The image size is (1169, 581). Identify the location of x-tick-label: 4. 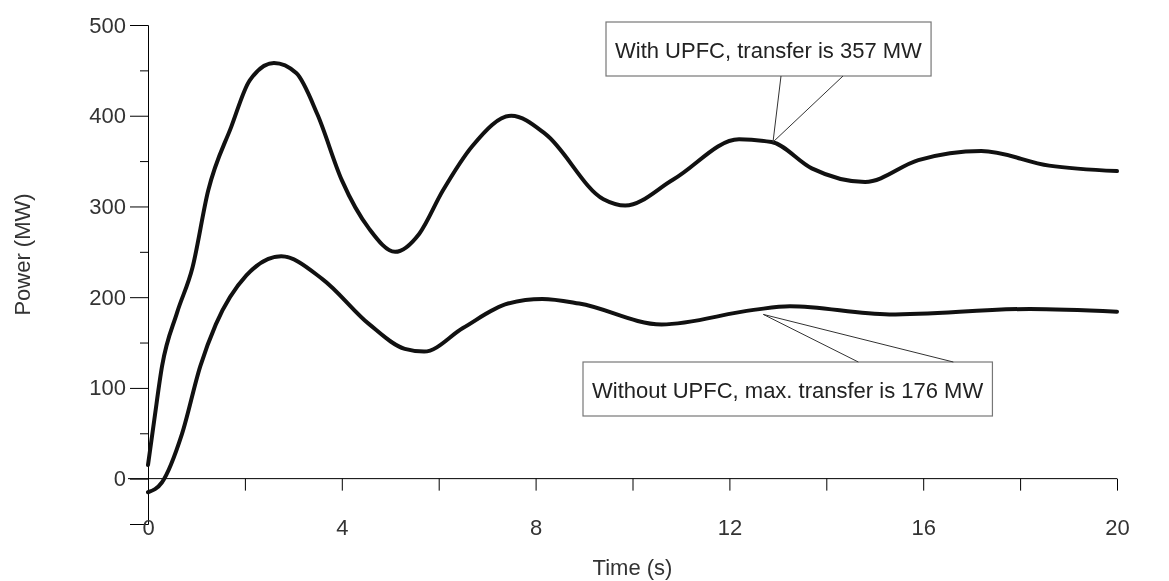
(342, 528).